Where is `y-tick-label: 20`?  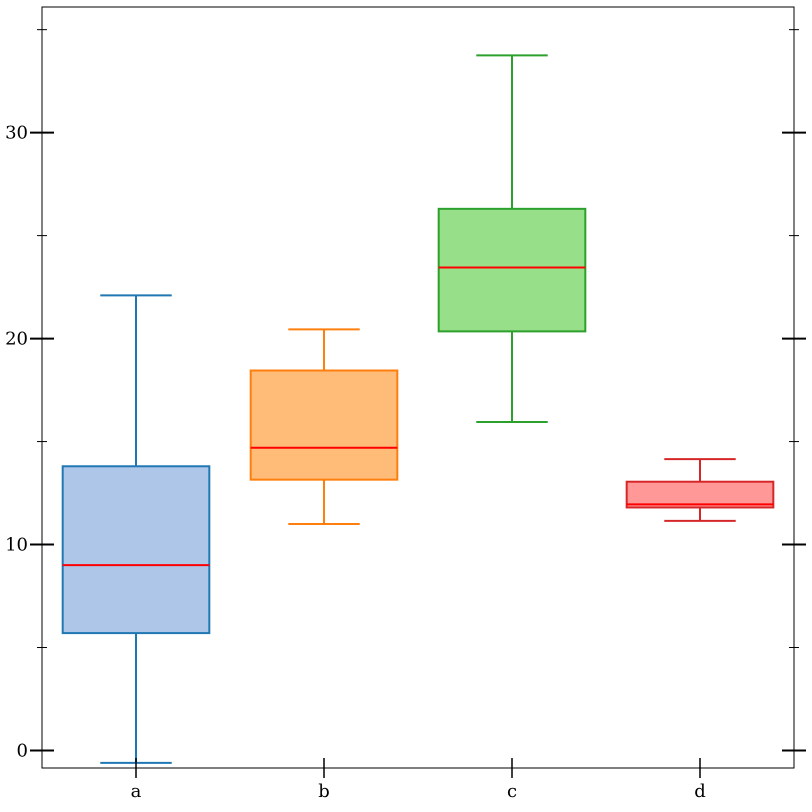 y-tick-label: 20 is located at coordinates (16, 339).